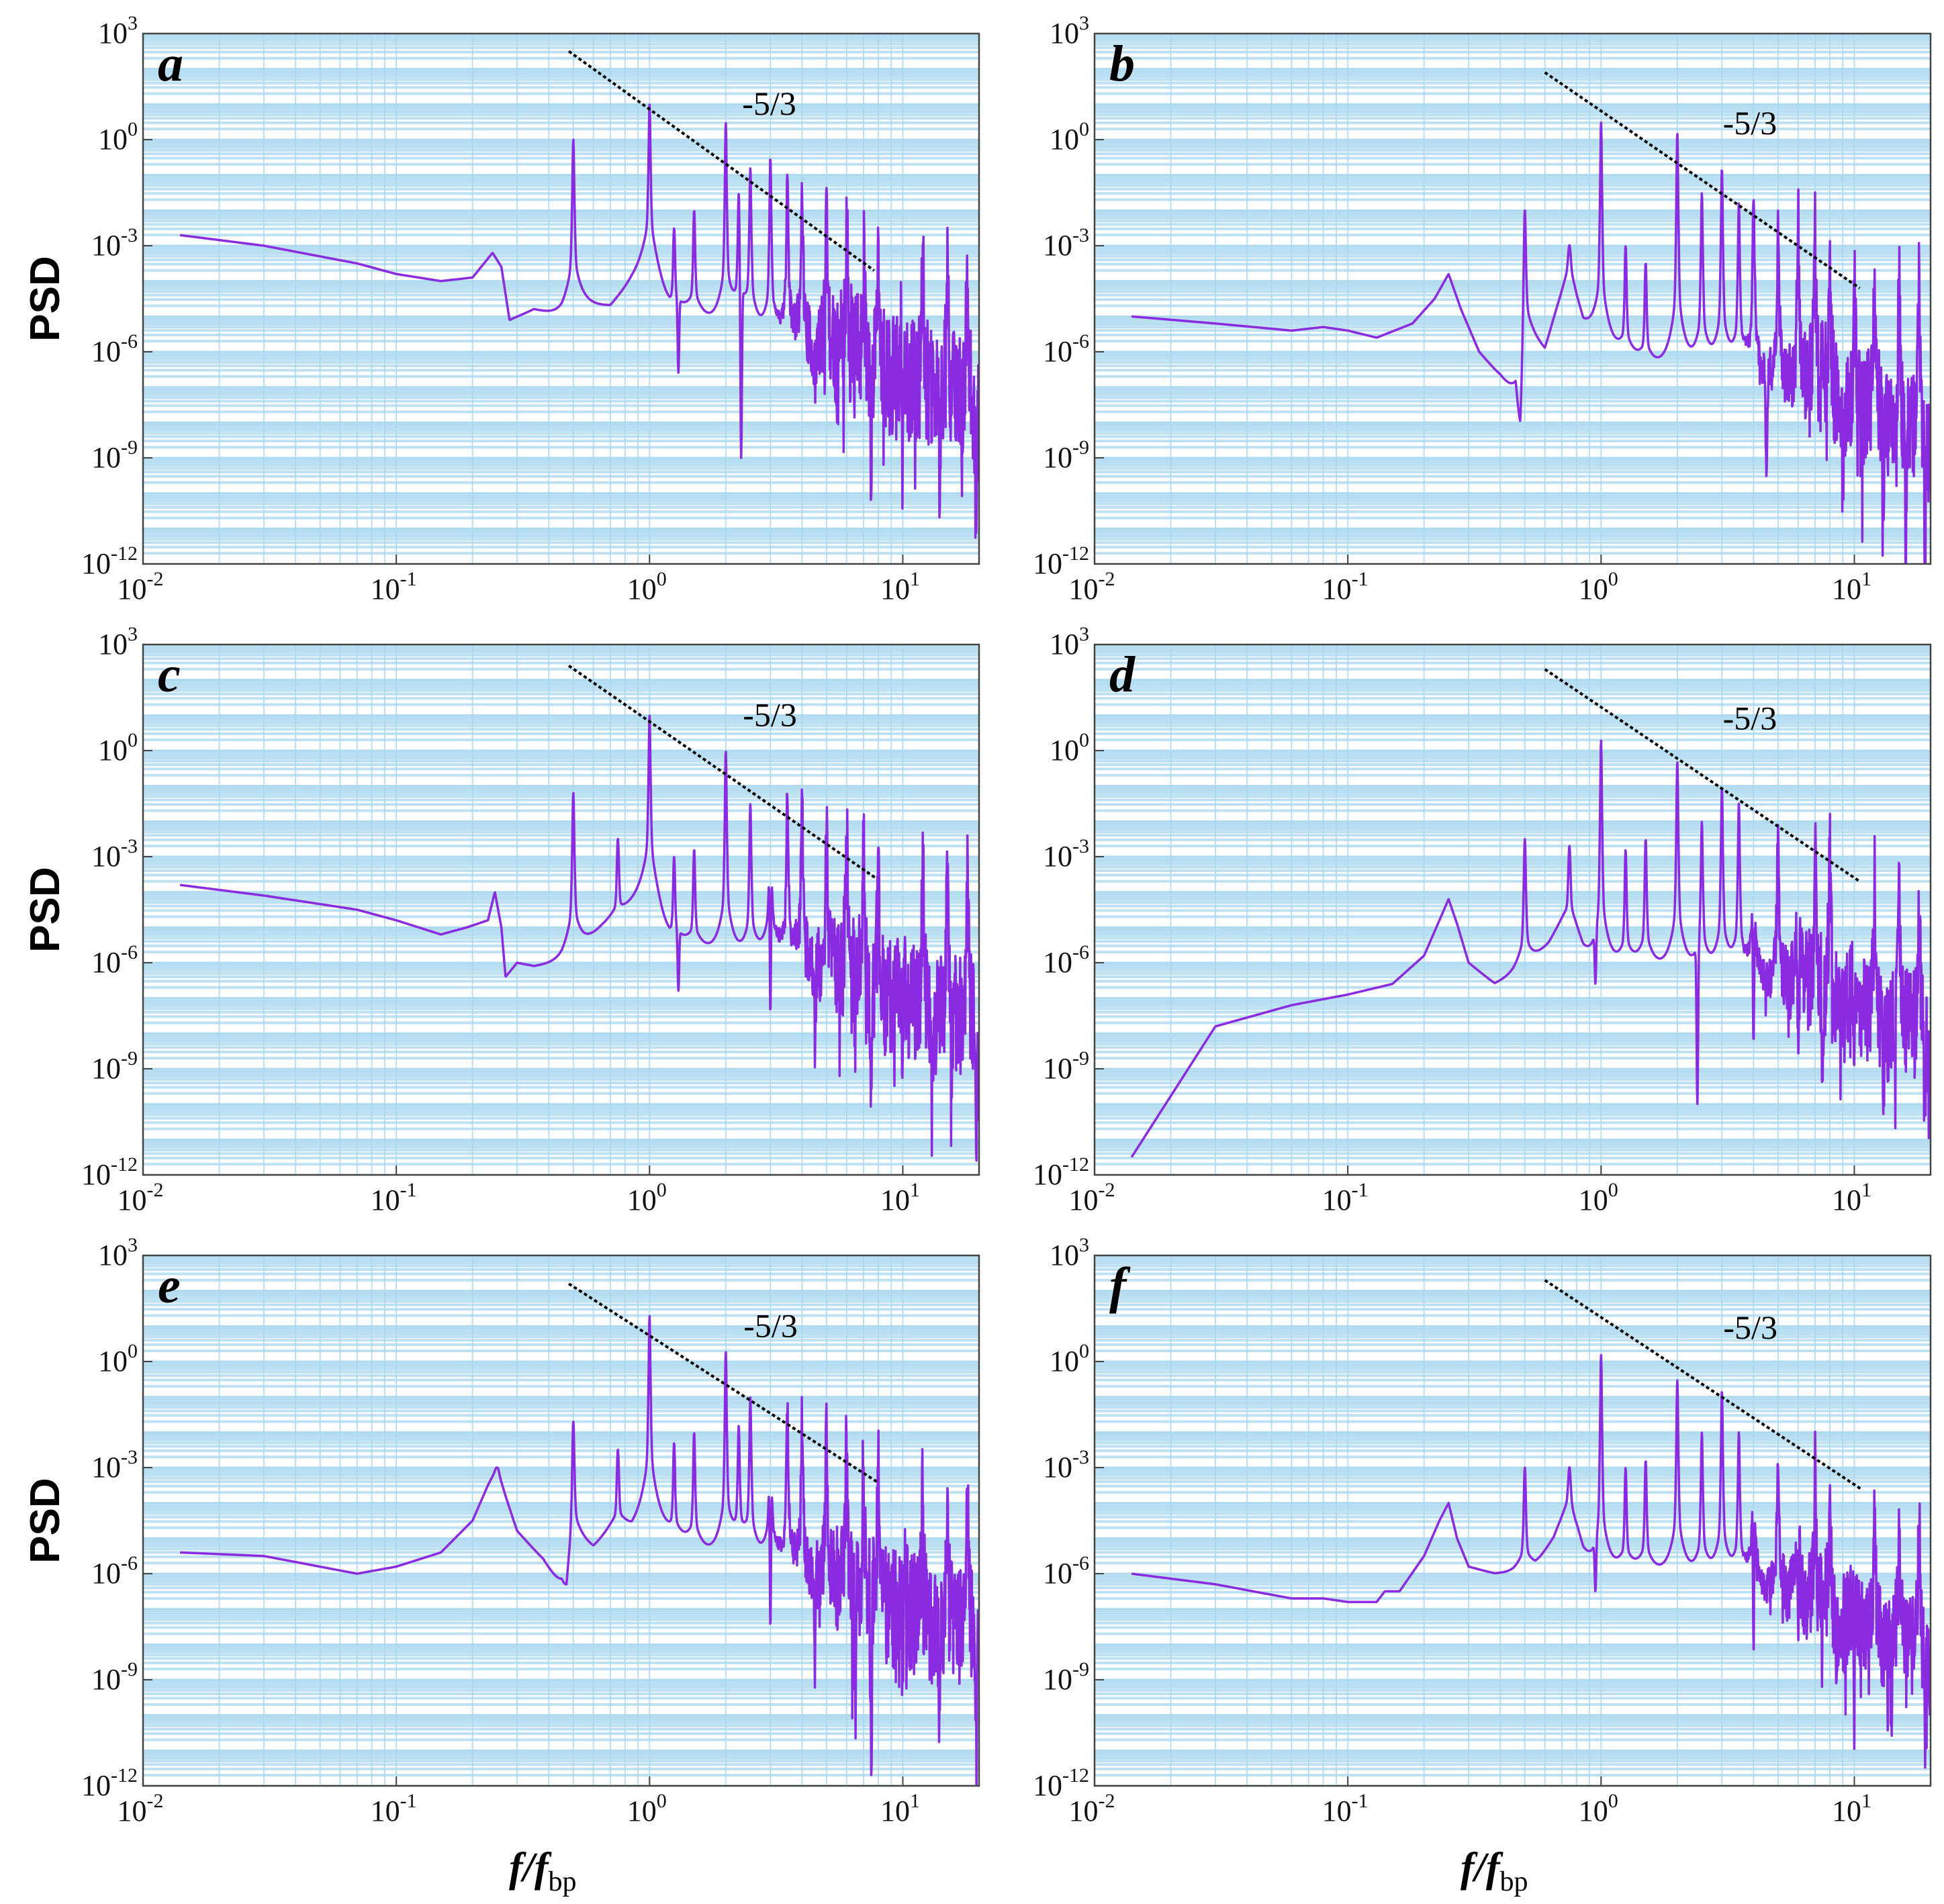 This screenshot has height=1904, width=1944. I want to click on panel-letter: c, so click(169, 675).